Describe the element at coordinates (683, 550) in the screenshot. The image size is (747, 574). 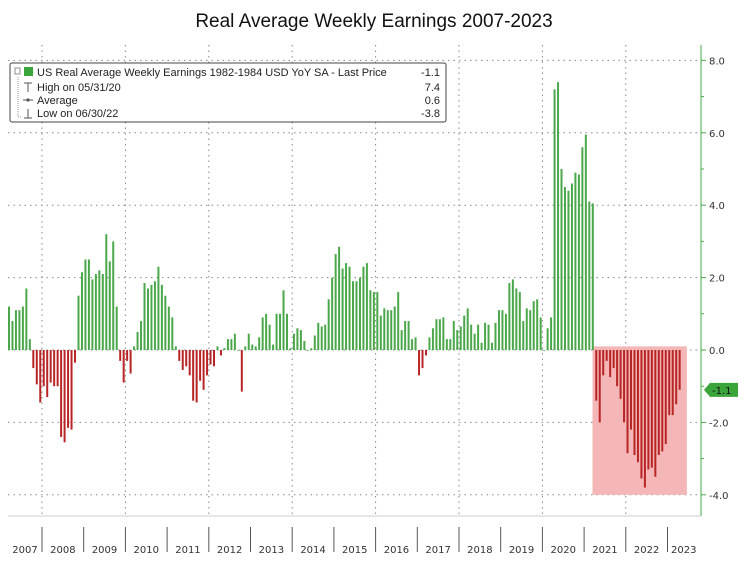
I see `x-tick-label: 2023` at that location.